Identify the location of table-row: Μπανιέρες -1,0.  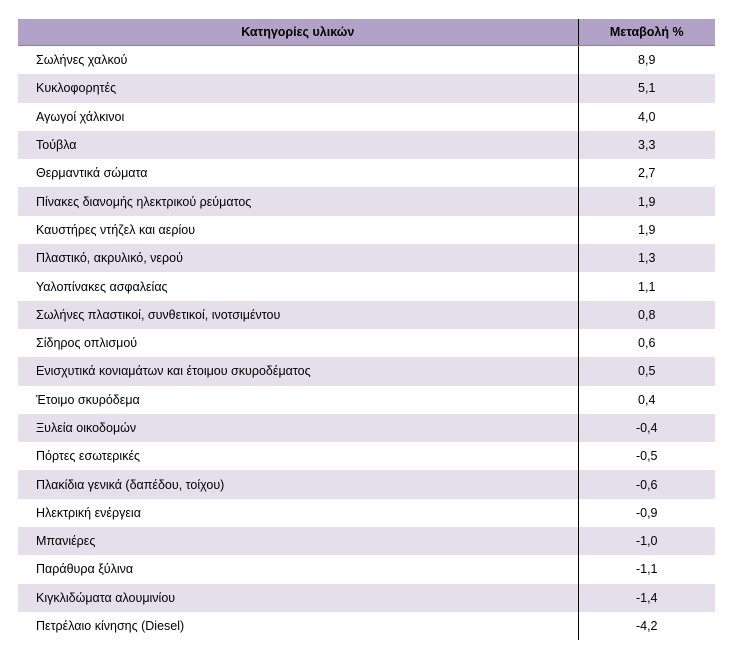
(366, 541).